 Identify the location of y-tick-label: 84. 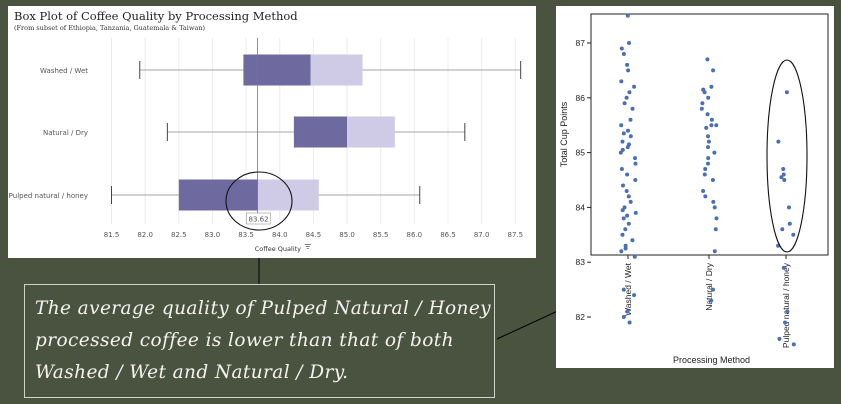
(581, 207).